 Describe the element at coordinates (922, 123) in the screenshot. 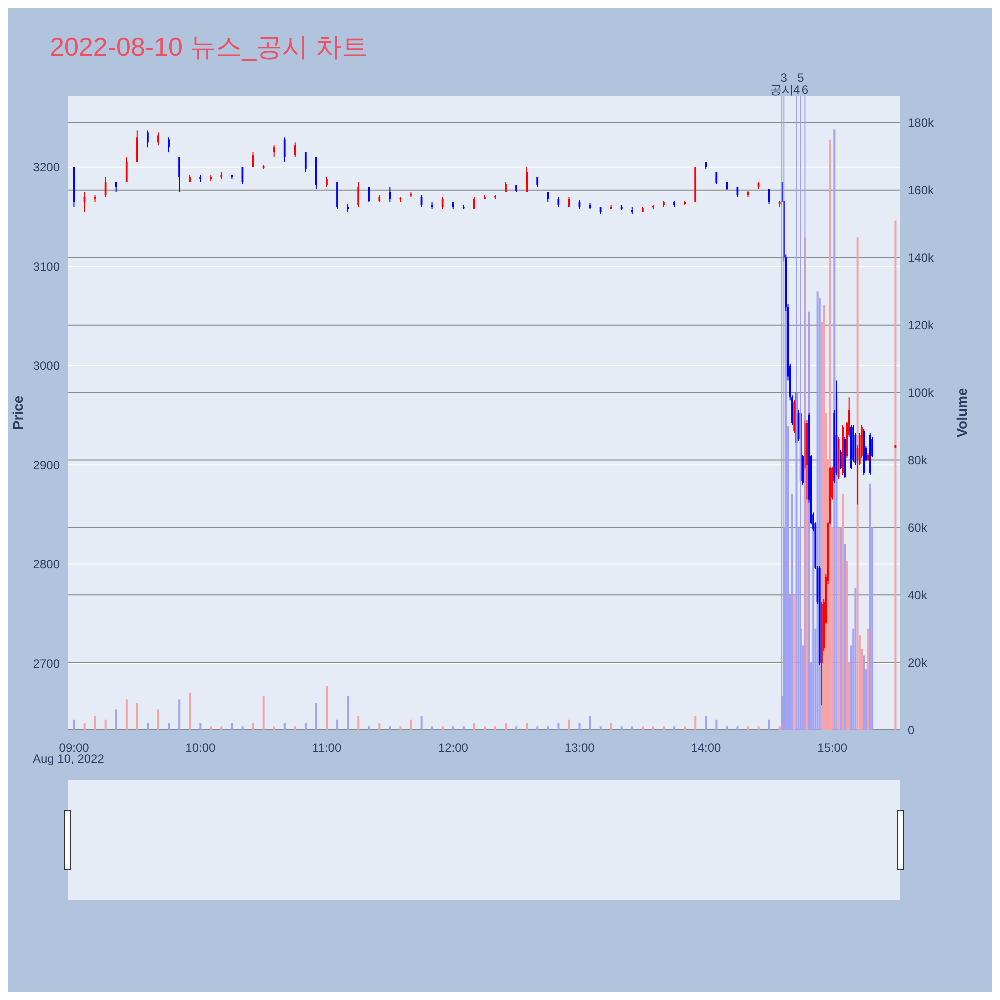

I see `y2-tick-label: 180k` at that location.